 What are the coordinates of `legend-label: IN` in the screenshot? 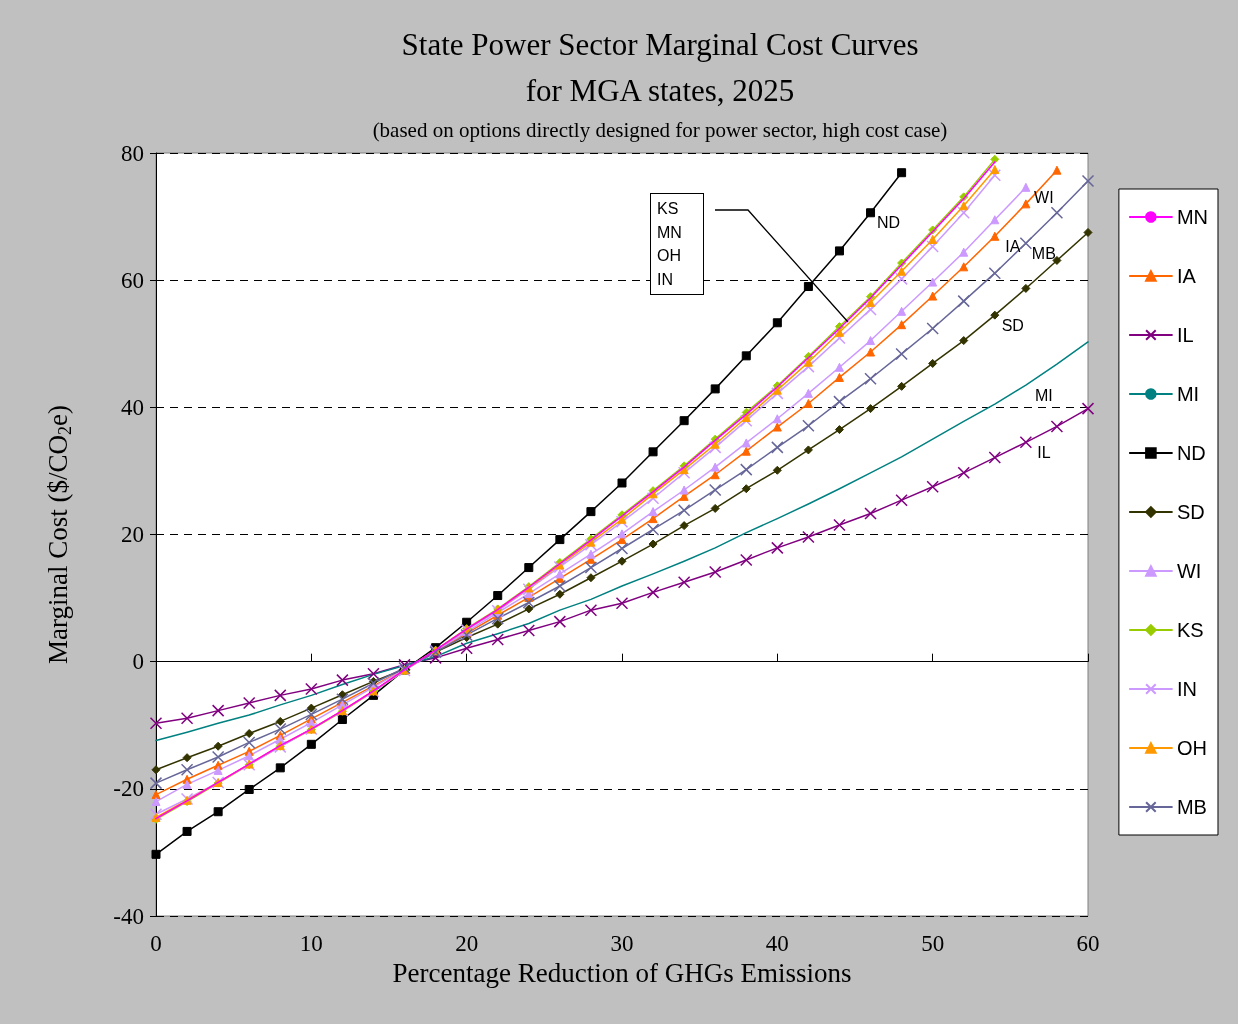 It's located at (1186, 689).